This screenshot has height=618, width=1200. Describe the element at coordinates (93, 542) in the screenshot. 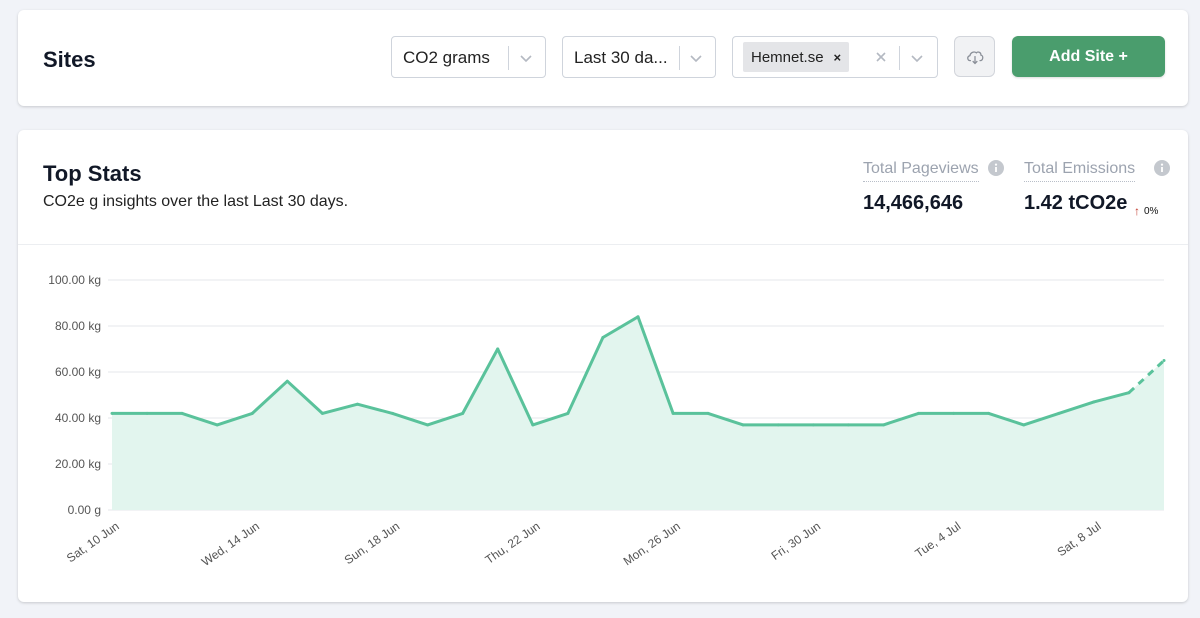

I see `x-tick-label: Sat, 10 Jun` at that location.